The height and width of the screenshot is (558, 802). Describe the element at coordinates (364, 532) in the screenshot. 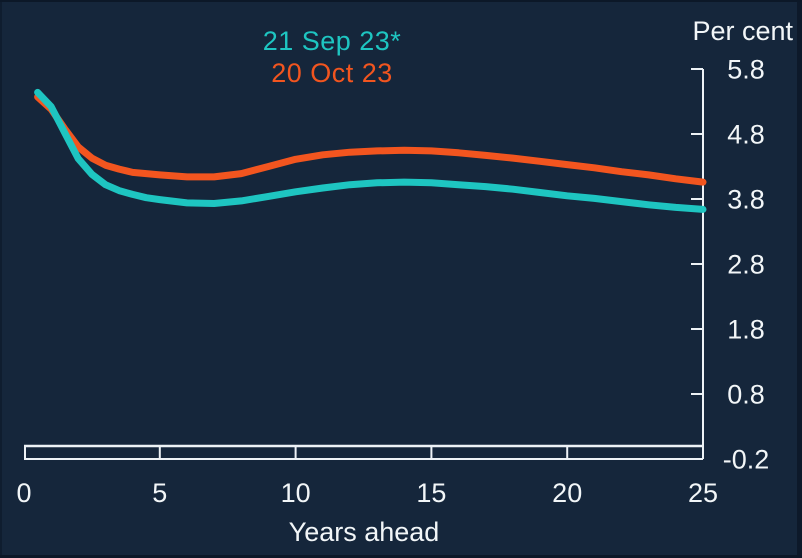

I see `x-axis-title: Years ahead` at that location.